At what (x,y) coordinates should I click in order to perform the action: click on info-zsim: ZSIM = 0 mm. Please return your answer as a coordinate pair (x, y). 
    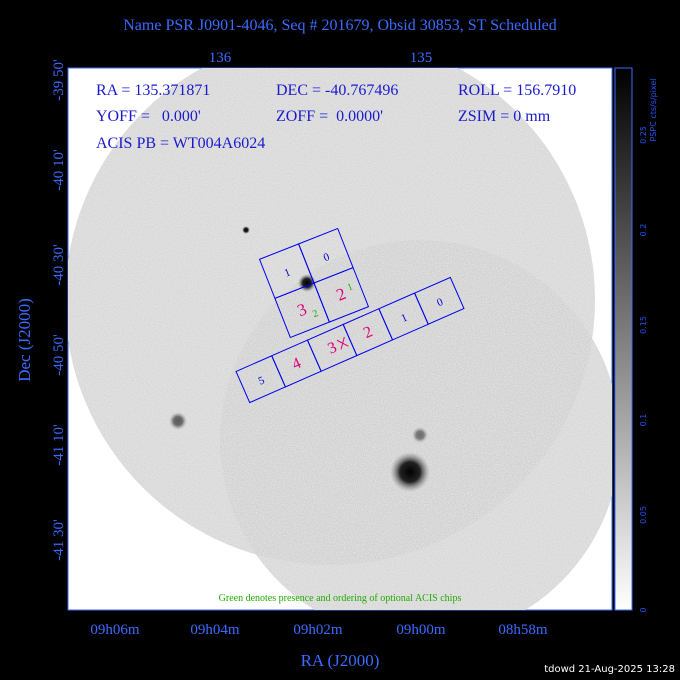
    Looking at the image, I should click on (504, 116).